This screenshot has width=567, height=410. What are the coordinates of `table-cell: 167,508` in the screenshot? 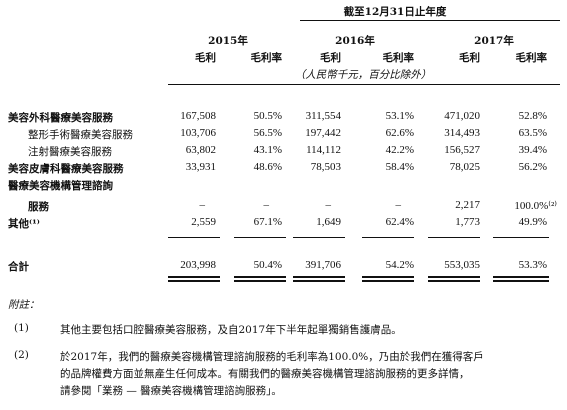 It's located at (198, 116).